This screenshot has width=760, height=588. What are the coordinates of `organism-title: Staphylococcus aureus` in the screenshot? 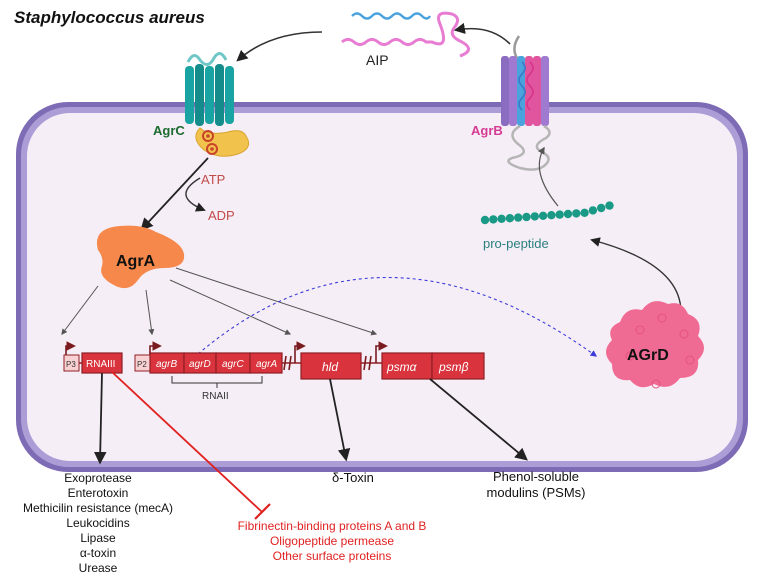 It's located at (109, 17).